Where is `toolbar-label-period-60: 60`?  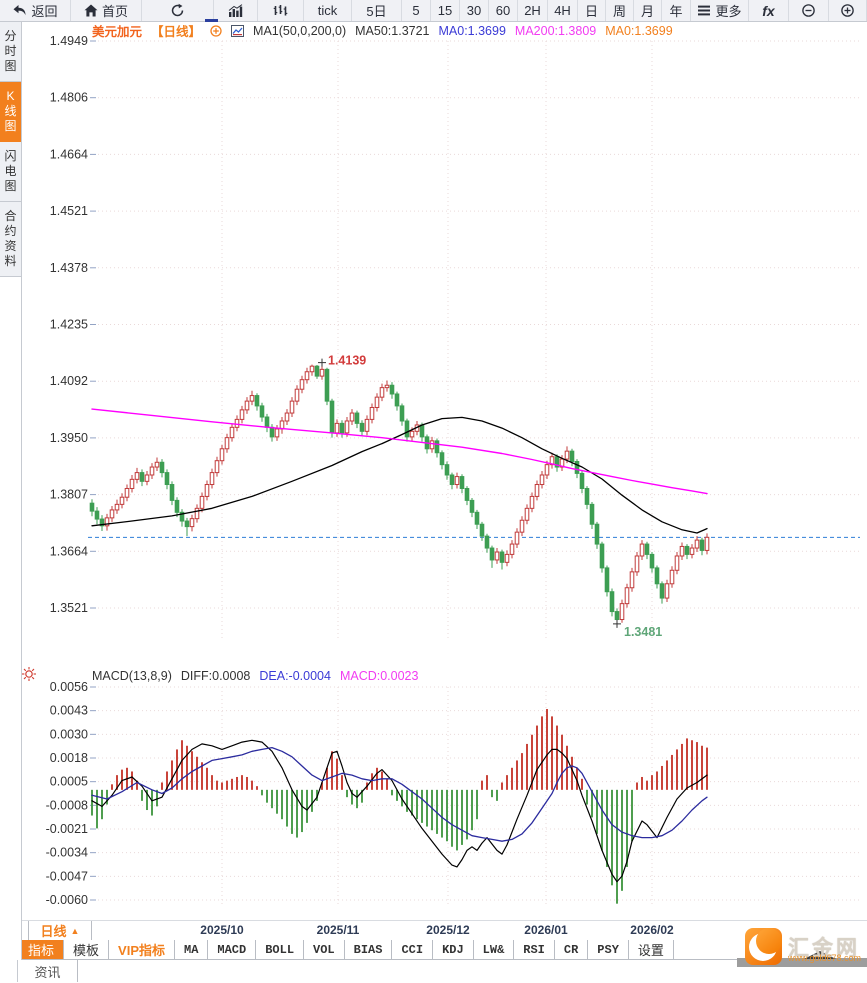 toolbar-label-period-60: 60 is located at coordinates (503, 10).